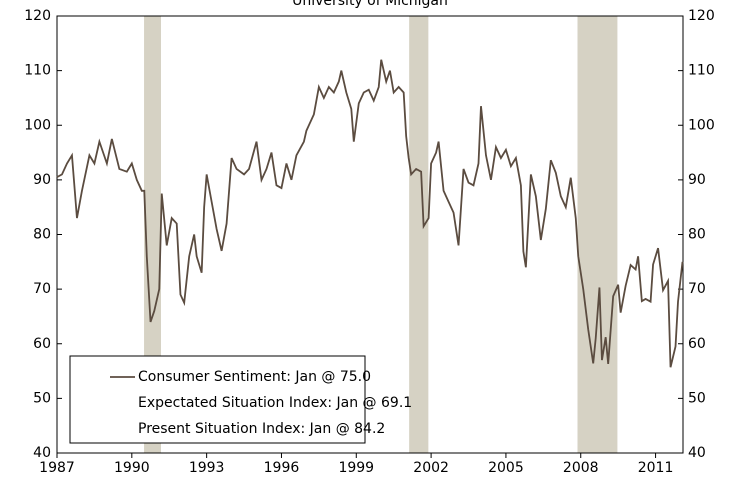  I want to click on x-tick-label: 1987, so click(57, 468).